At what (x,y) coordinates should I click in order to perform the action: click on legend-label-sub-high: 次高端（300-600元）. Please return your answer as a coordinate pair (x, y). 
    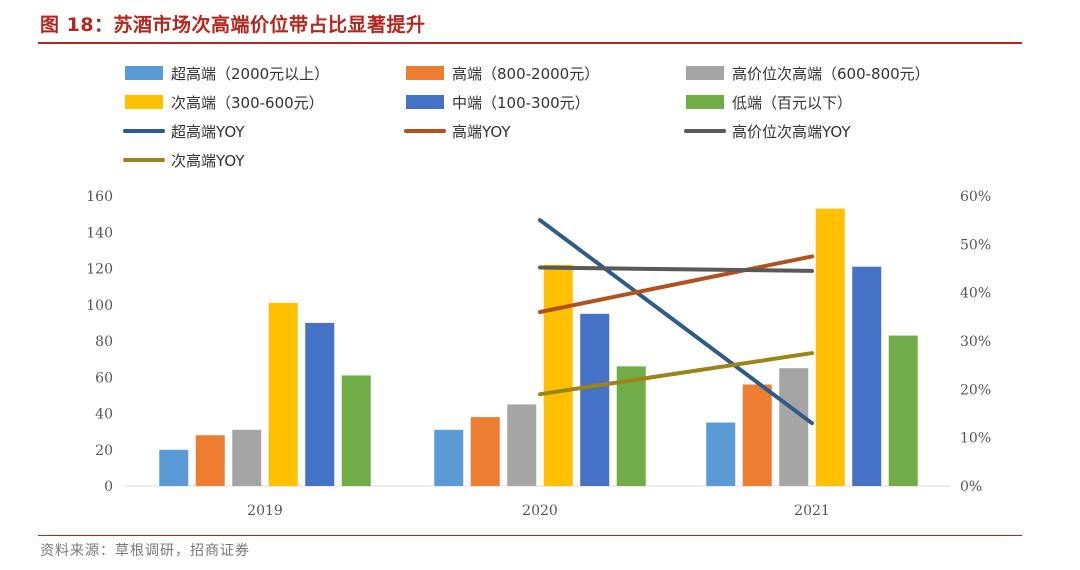
    Looking at the image, I should click on (247, 103).